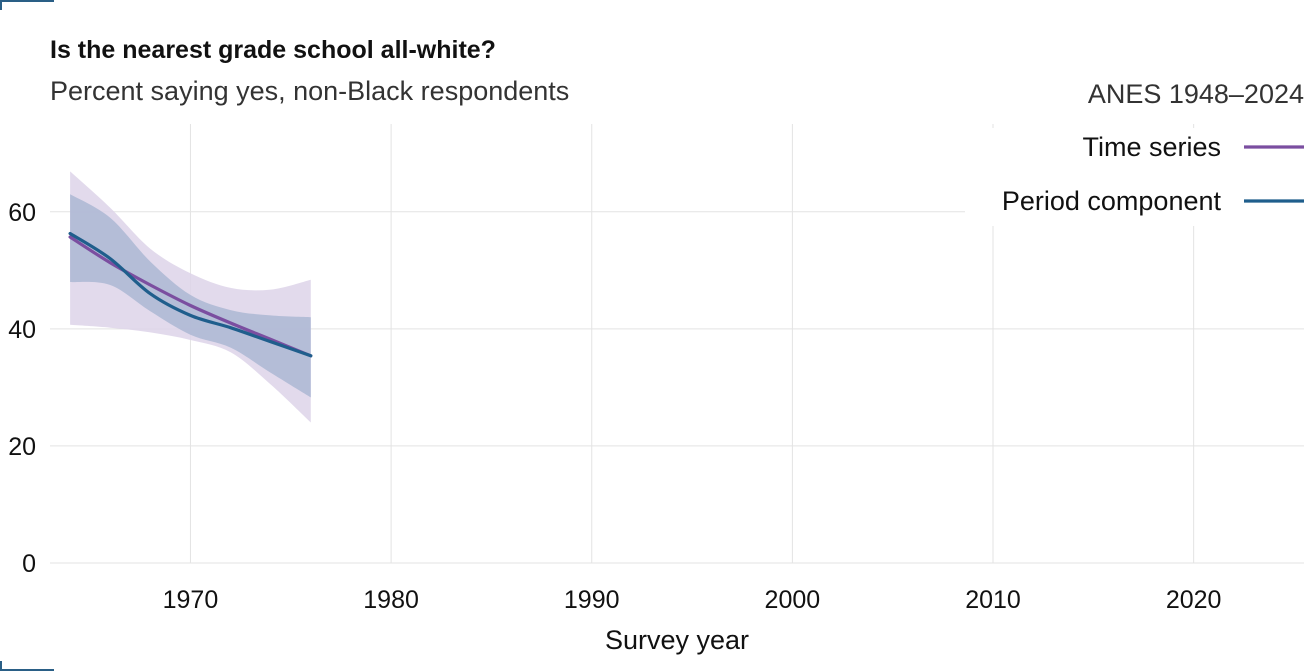 This screenshot has width=1304, height=671. I want to click on y-tick-label-40: 40, so click(22, 330).